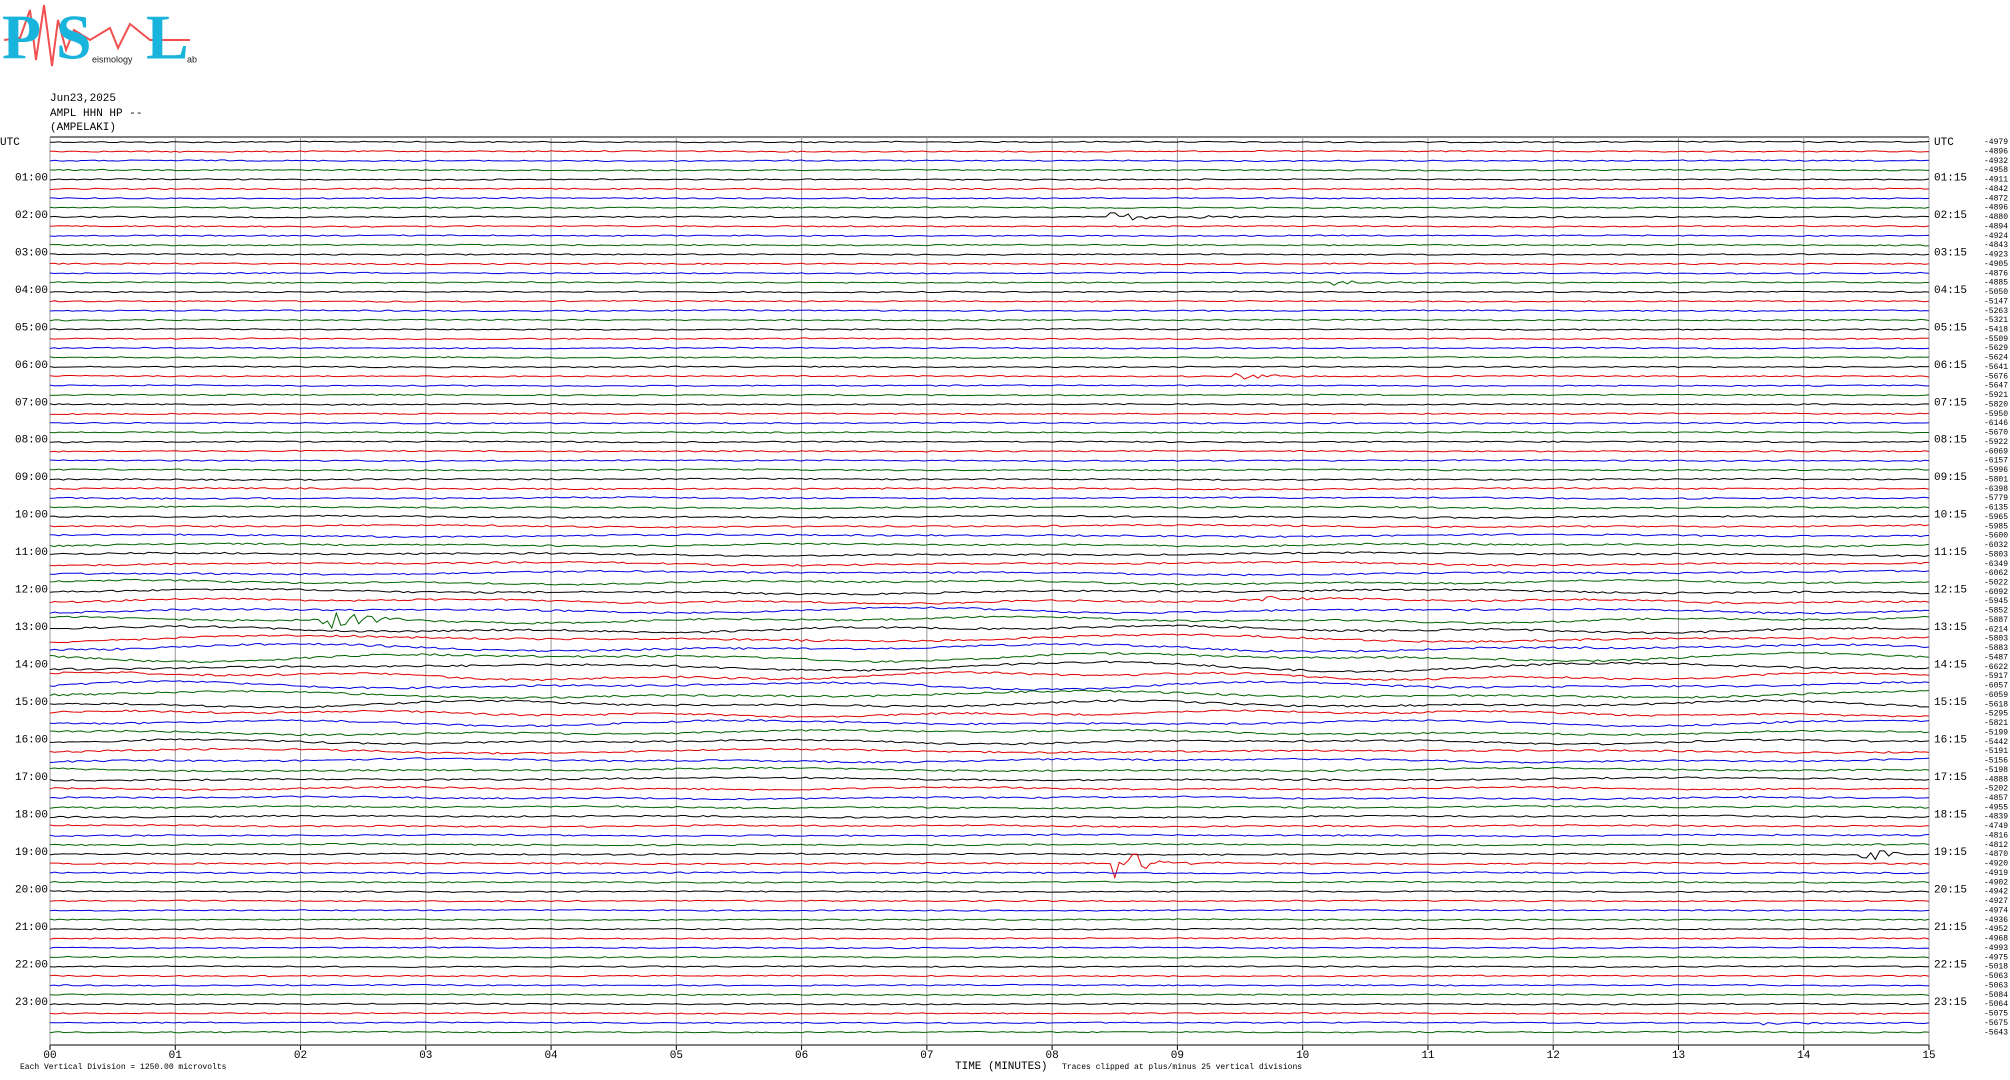 The image size is (2010, 1080). What do you see at coordinates (31, 965) in the screenshot?
I see `left-time-label: 22:00` at bounding box center [31, 965].